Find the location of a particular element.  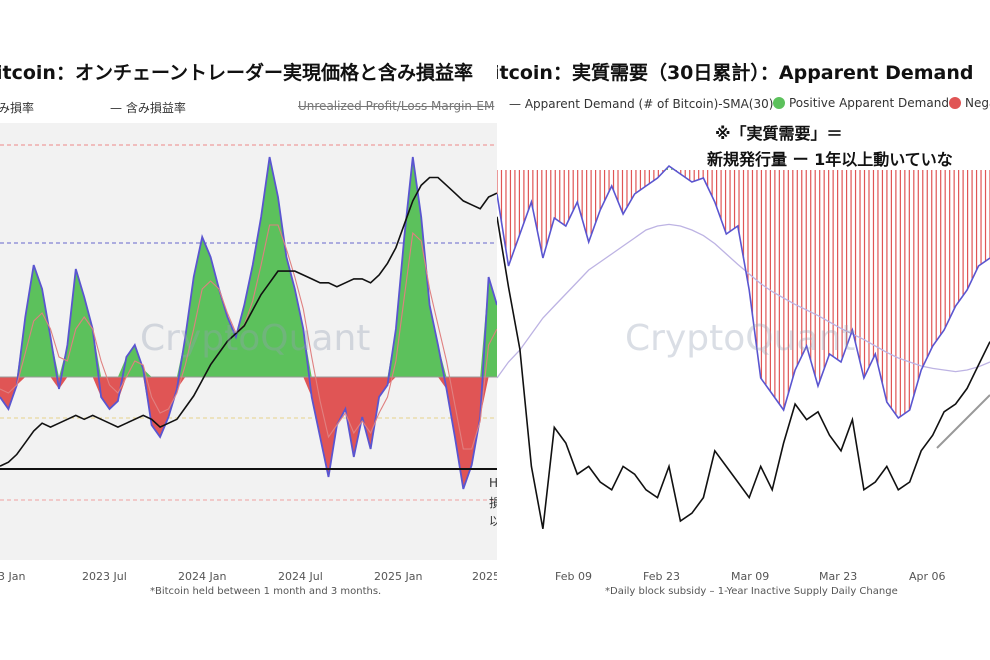

right-sma-line is located at coordinates (743, 301).